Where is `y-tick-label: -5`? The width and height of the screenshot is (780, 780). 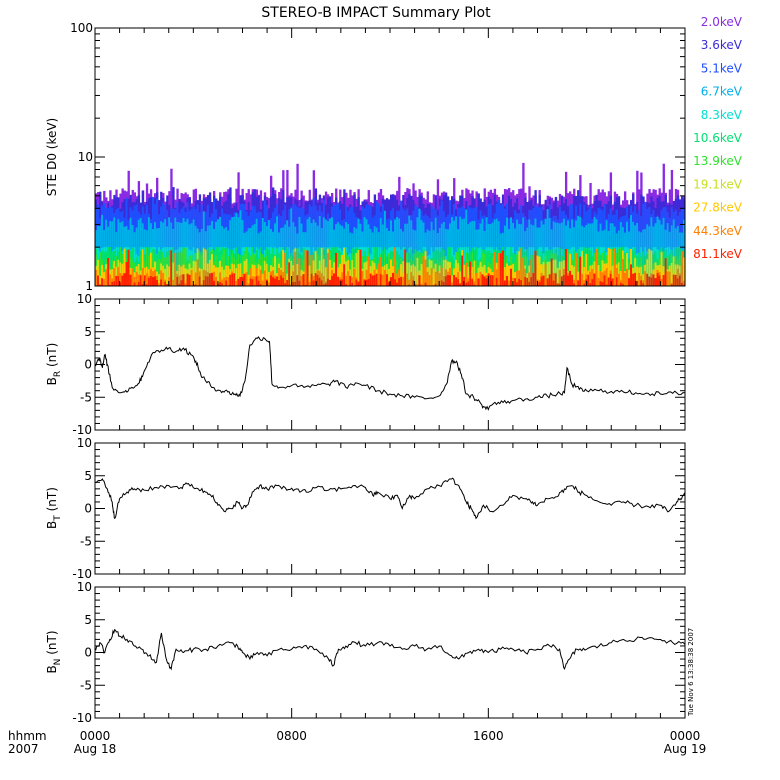
y-tick-label: -5 is located at coordinates (86, 397).